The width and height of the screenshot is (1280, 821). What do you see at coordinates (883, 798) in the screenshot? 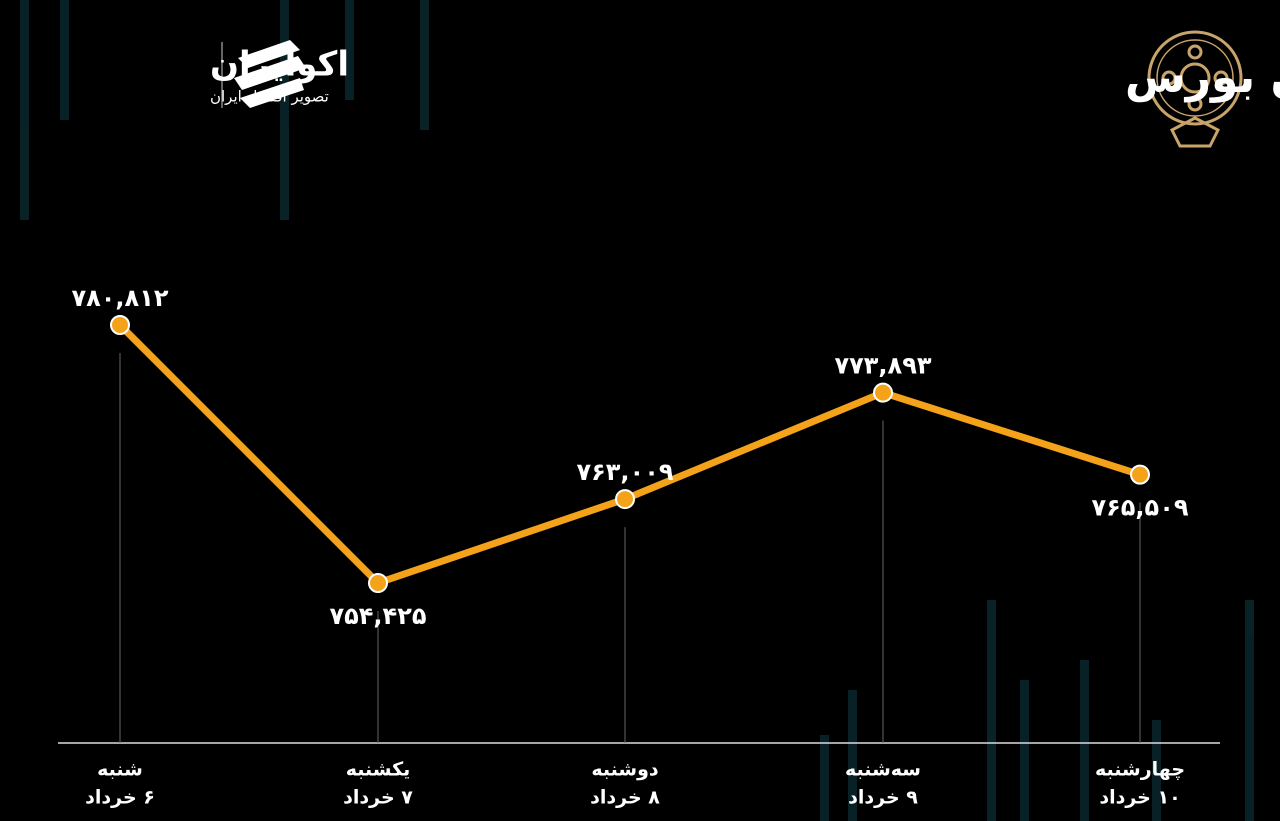
I see `x-tick-date: ۹ خرداد` at bounding box center [883, 798].